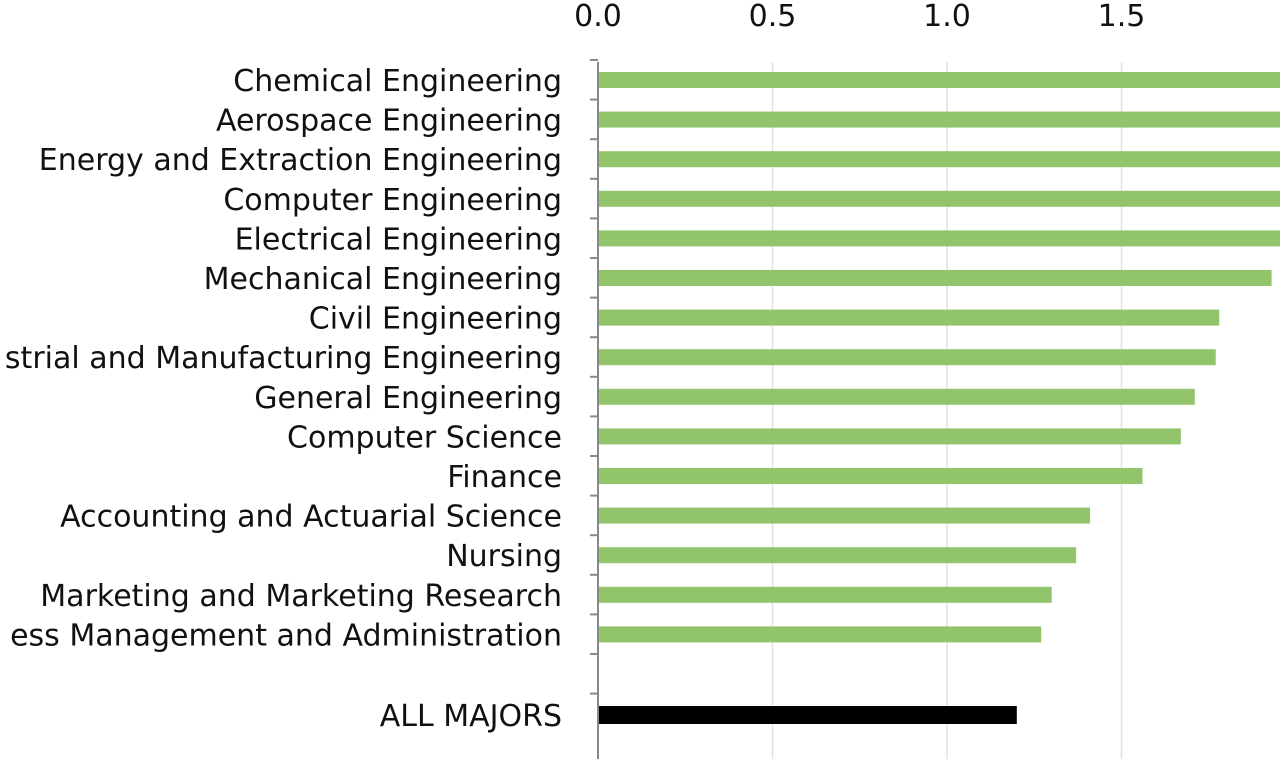 The width and height of the screenshot is (1280, 759). What do you see at coordinates (1122, 17) in the screenshot?
I see `x-tick-label: 1.5` at bounding box center [1122, 17].